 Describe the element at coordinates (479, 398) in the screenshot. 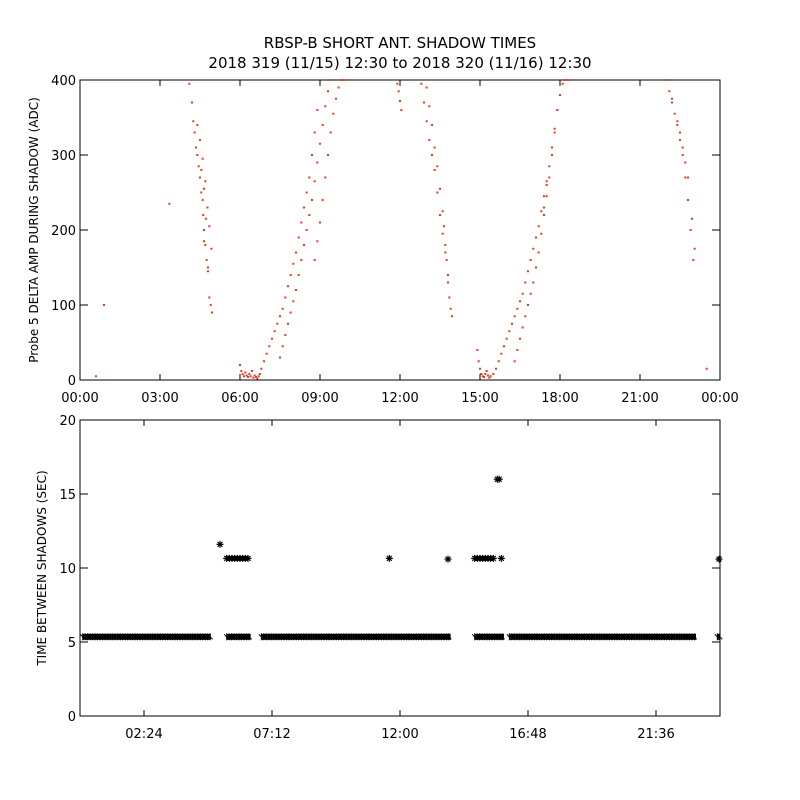

I see `x-tick-label: 15:00` at that location.